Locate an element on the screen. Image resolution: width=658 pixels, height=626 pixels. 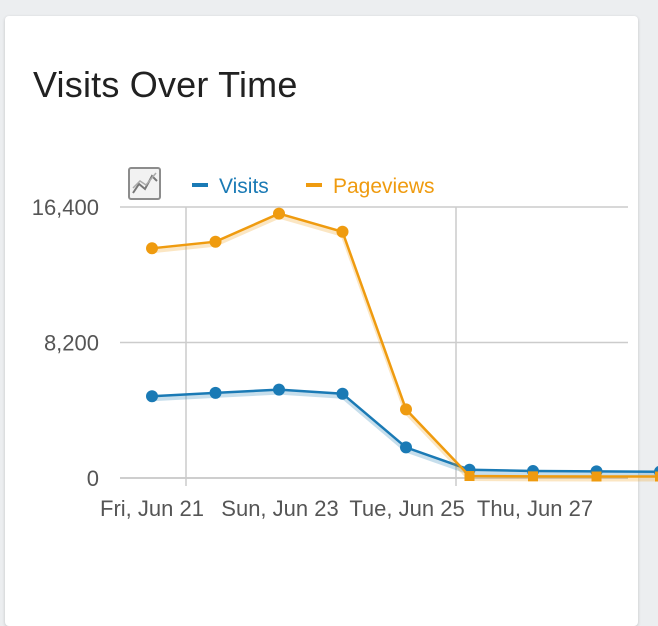
y-tick-label: 8,200 is located at coordinates (71, 343).